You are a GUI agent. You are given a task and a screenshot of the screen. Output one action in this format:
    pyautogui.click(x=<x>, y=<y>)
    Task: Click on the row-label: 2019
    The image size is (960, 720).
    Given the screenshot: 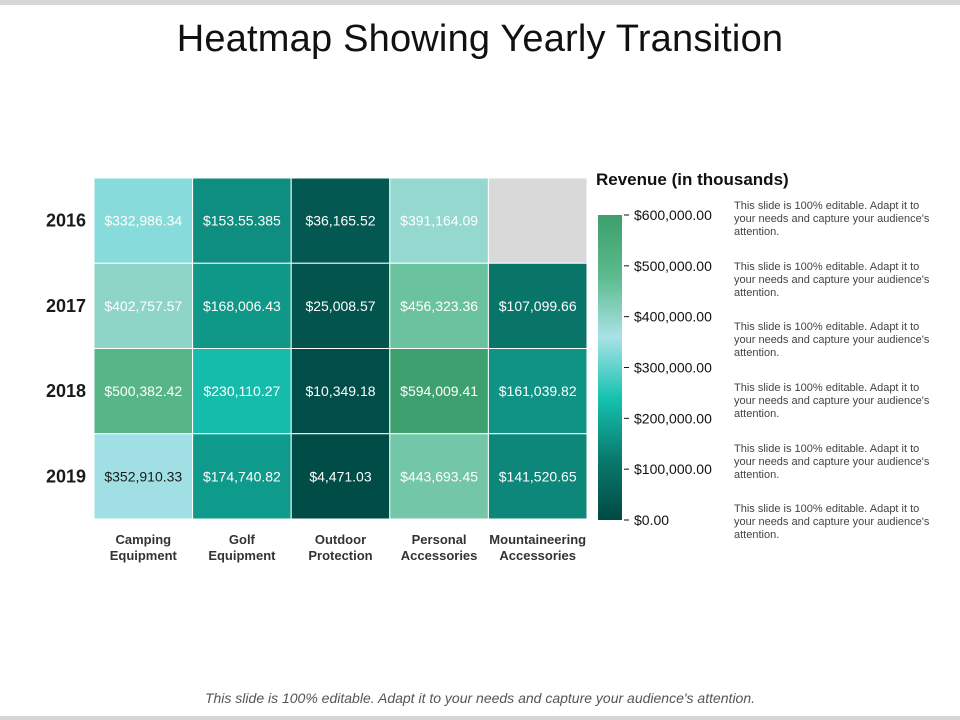 What is the action you would take?
    pyautogui.click(x=66, y=476)
    